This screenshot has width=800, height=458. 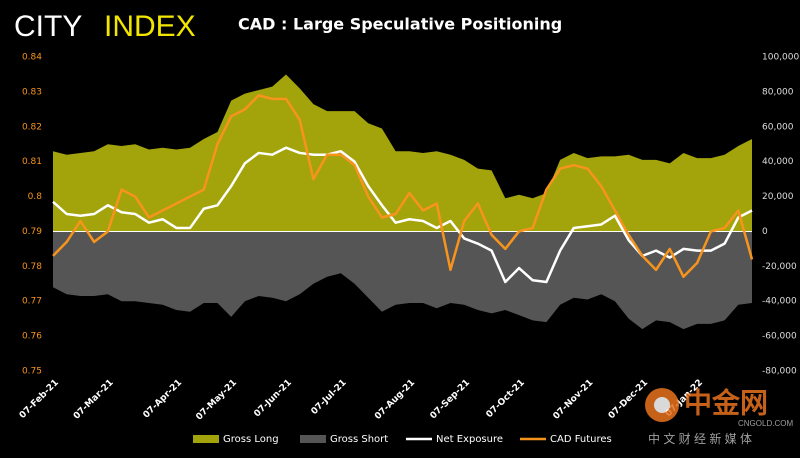 What do you see at coordinates (662, 405) in the screenshot?
I see `watermark-logo-inner` at bounding box center [662, 405].